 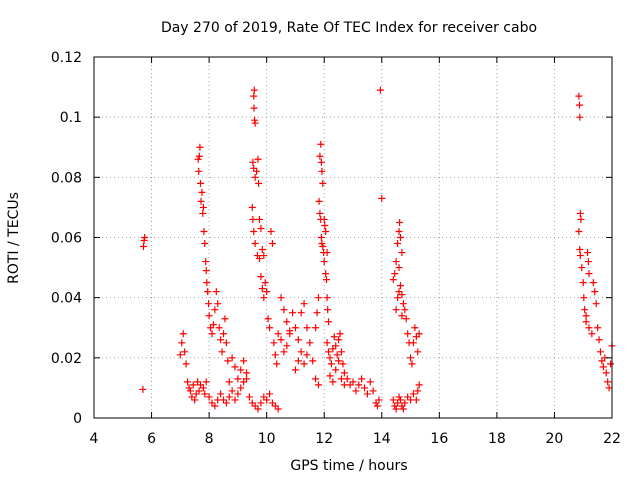 I want to click on y-tick-label: 0.08, so click(x=66, y=178).